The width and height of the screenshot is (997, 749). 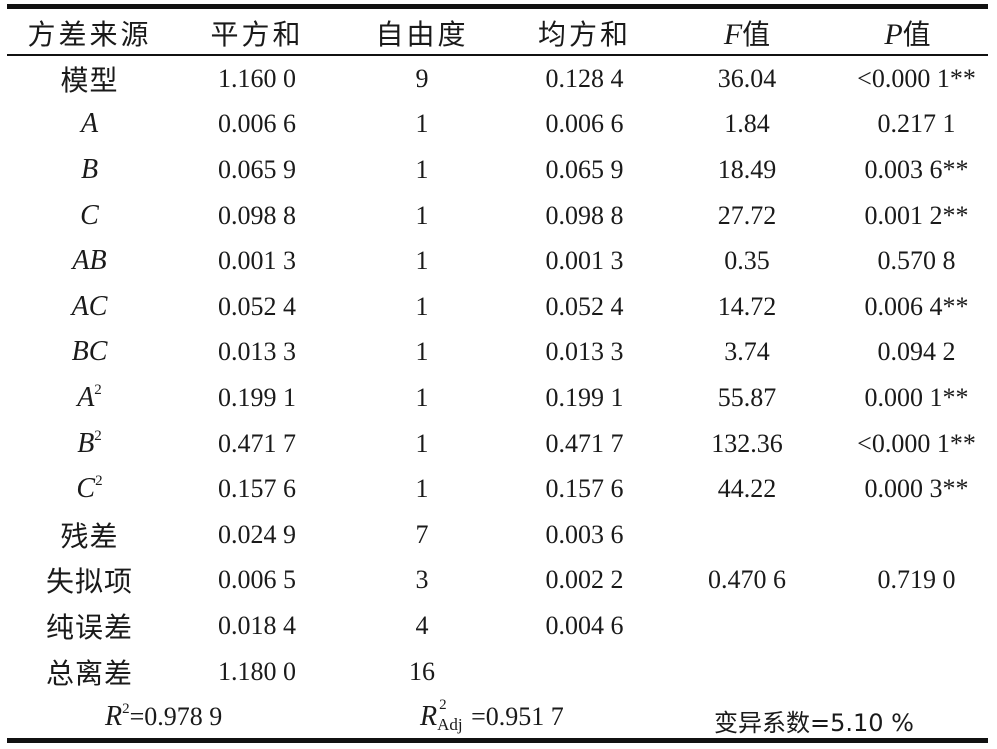 I want to click on header-f-value: F值, so click(x=747, y=32).